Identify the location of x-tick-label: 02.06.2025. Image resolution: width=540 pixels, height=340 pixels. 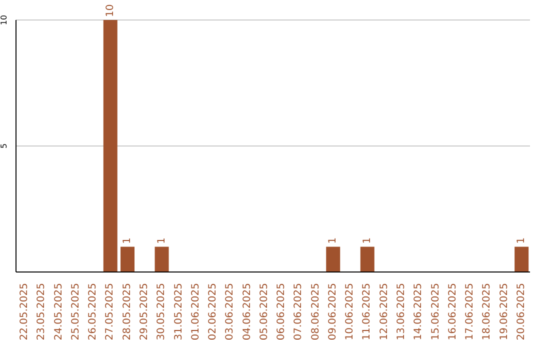
(213, 311).